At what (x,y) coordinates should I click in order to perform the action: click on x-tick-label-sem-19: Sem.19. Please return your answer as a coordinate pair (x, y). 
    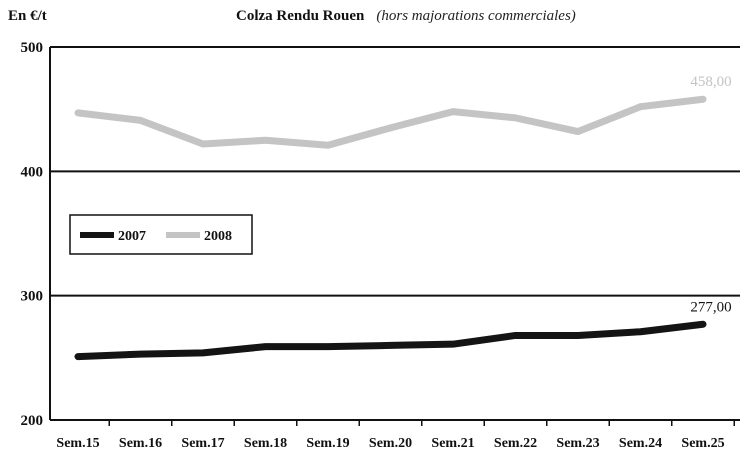
    Looking at the image, I should click on (327, 443).